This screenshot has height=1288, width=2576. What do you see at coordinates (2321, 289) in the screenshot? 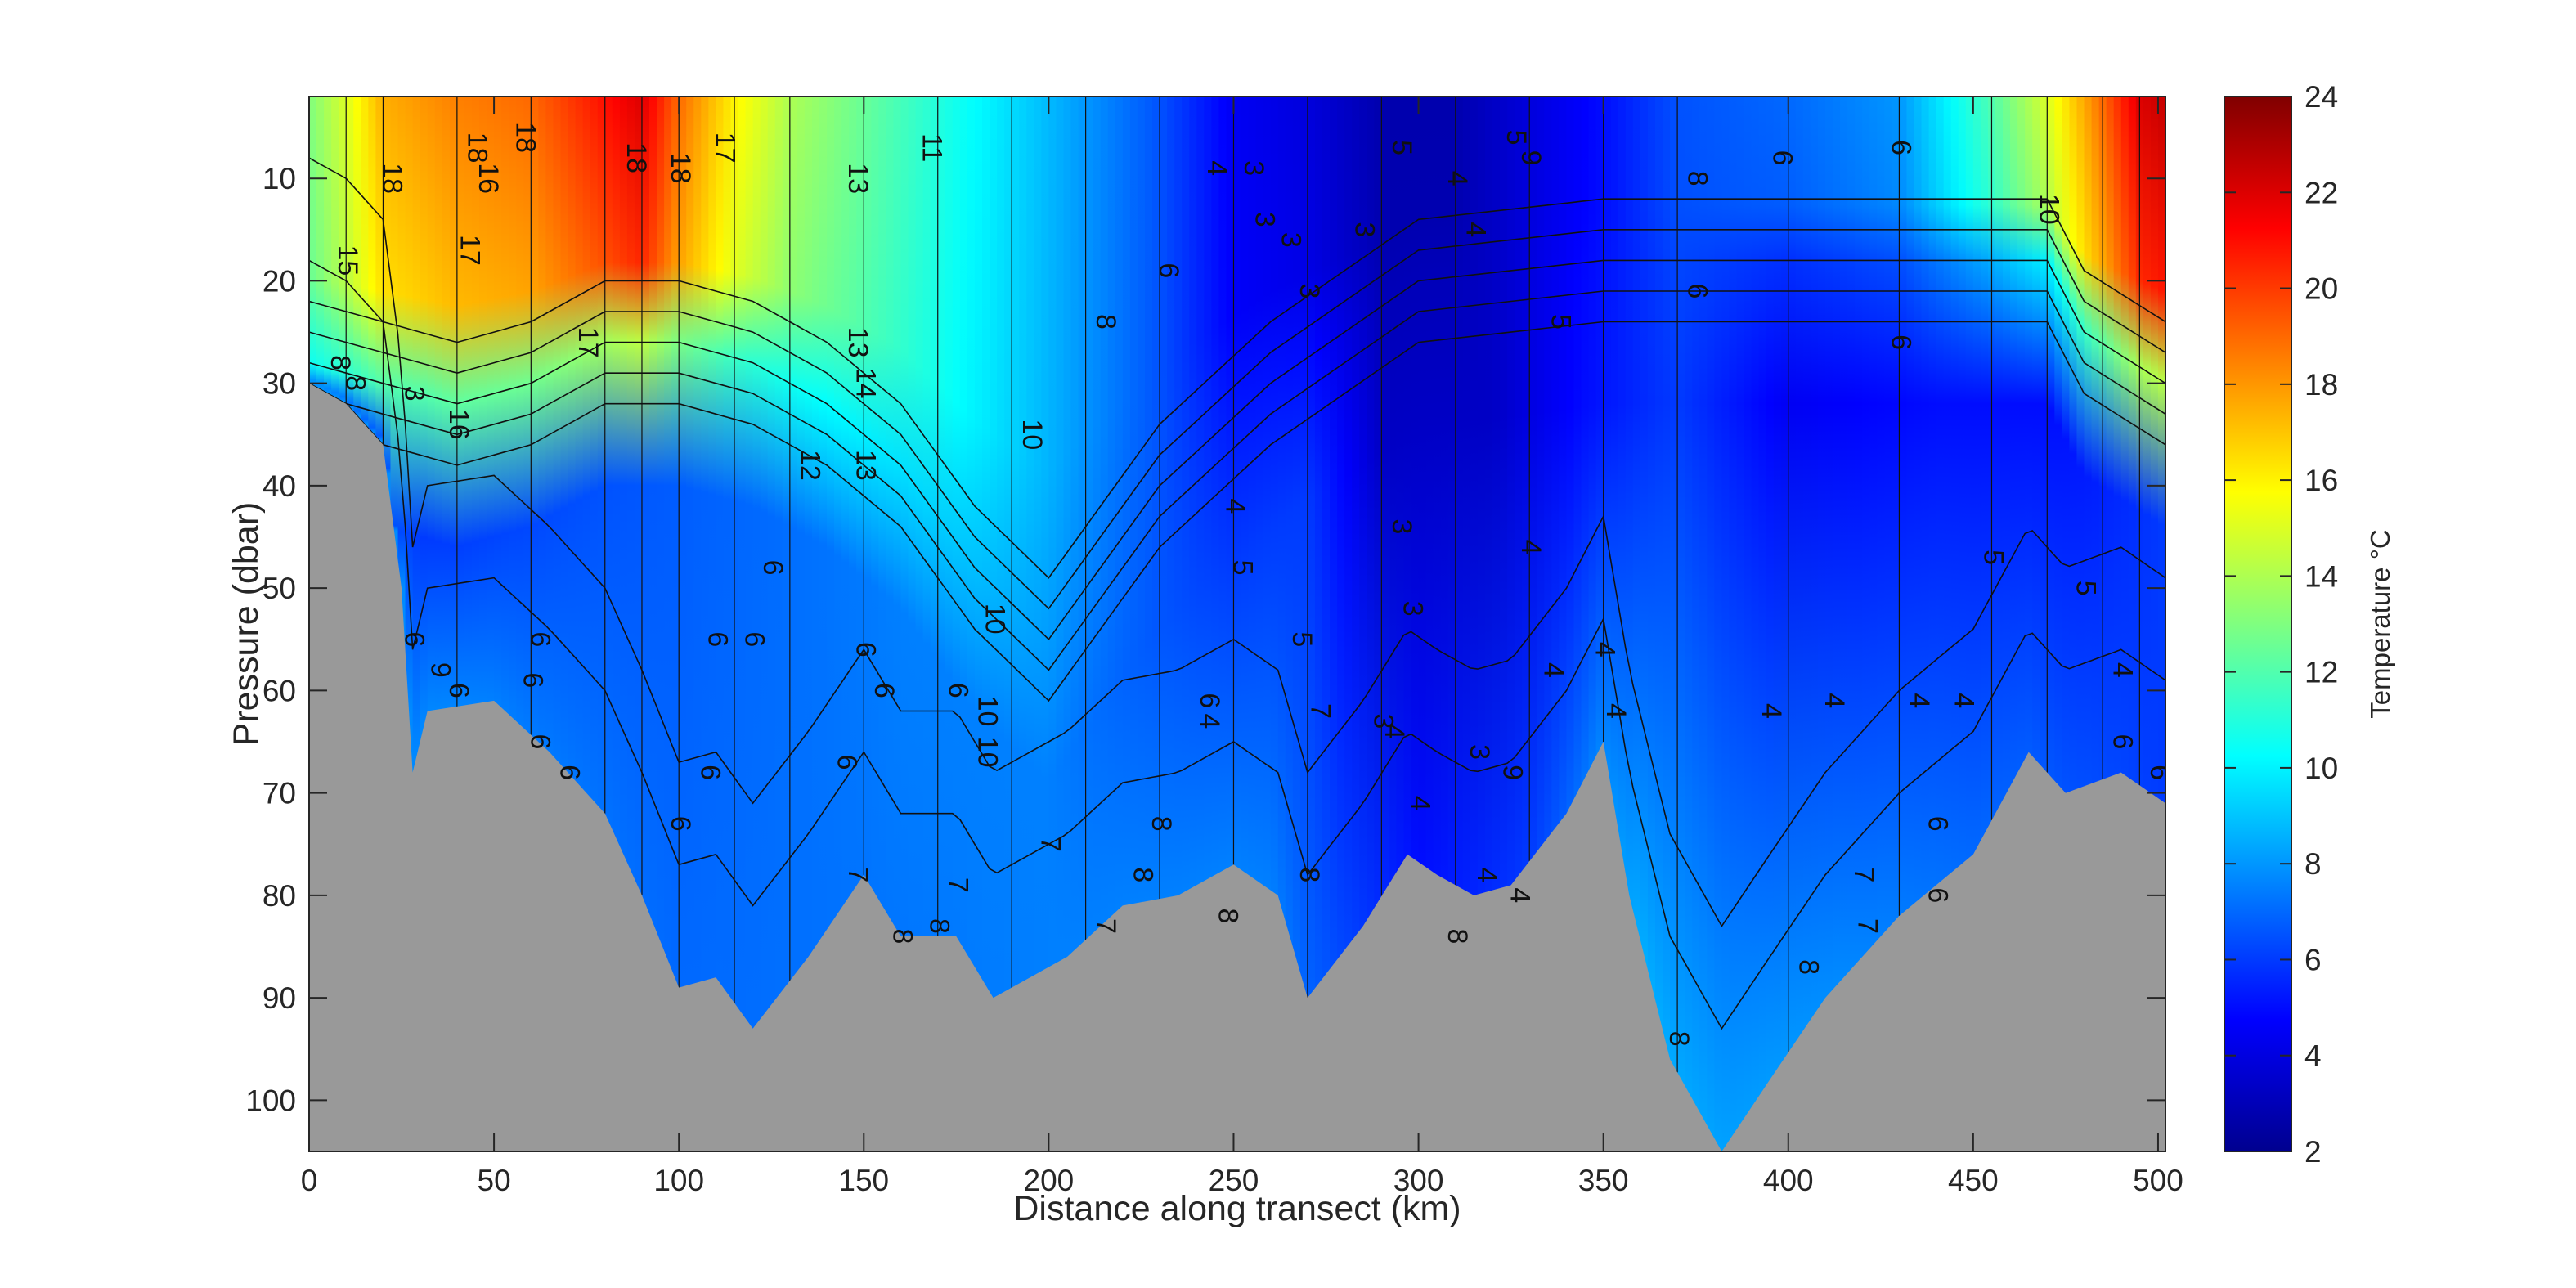
I see `colorbar-tick-label: 20` at bounding box center [2321, 289].